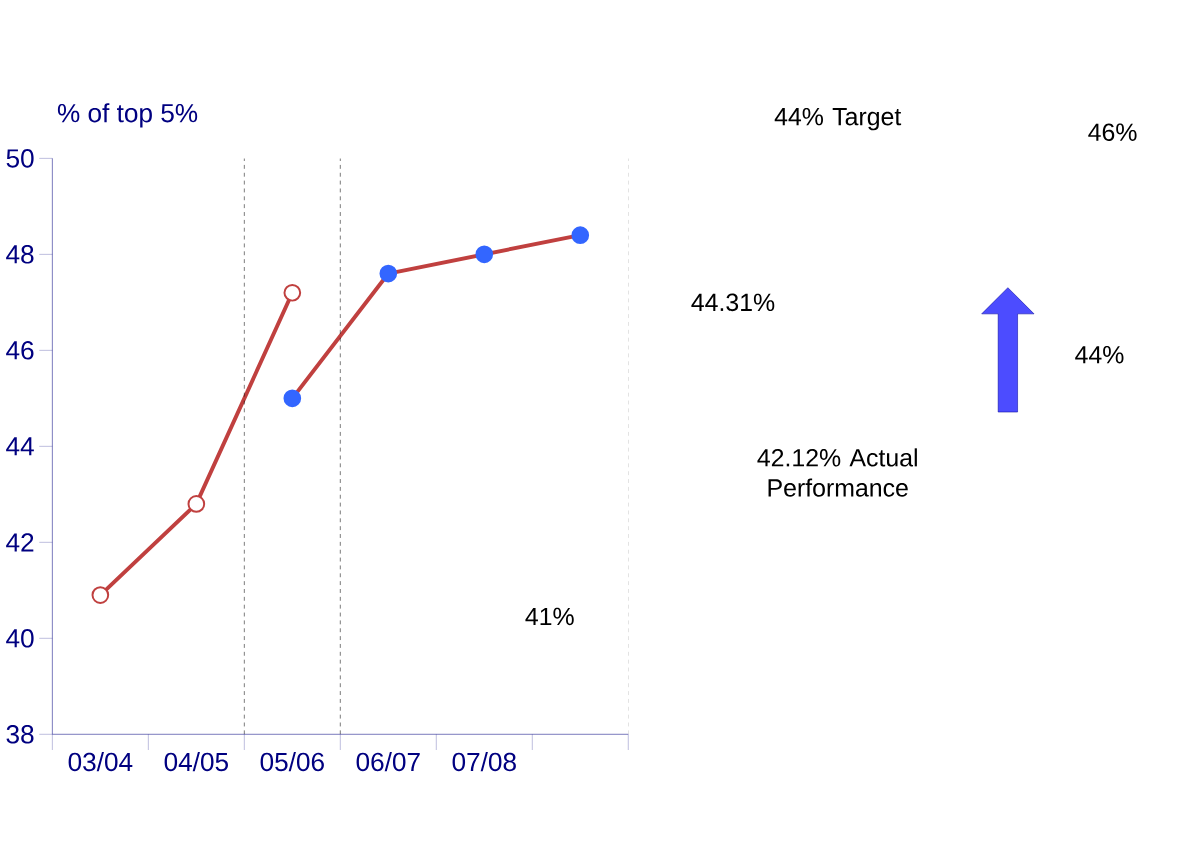  I want to click on x-tick-label: 07/08, so click(484, 761).